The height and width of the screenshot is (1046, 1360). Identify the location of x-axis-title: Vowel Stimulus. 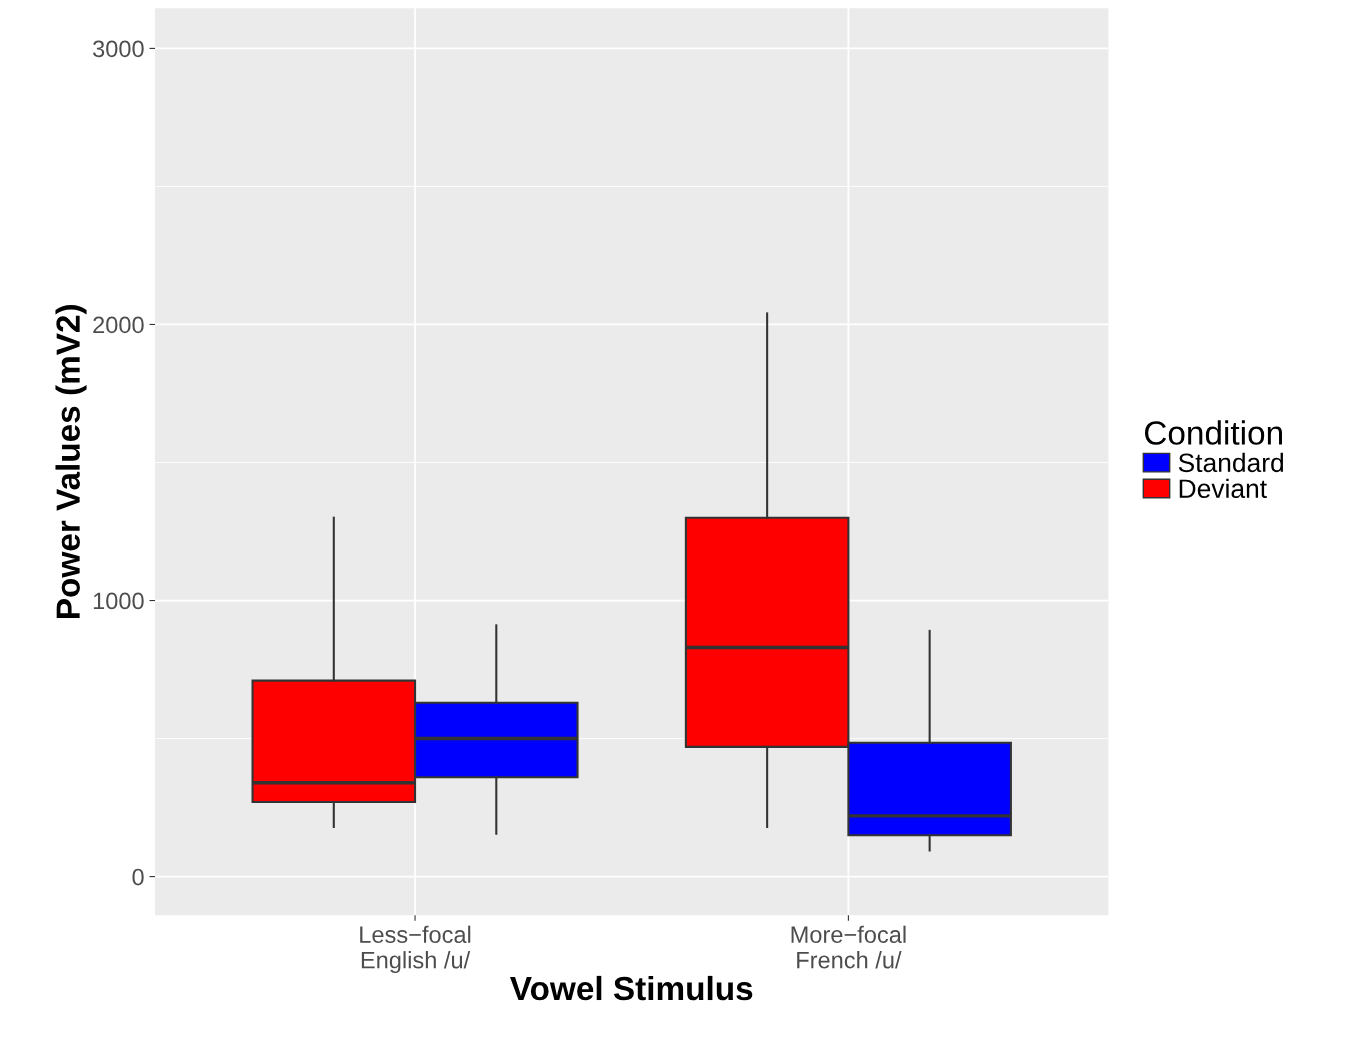
(631, 988).